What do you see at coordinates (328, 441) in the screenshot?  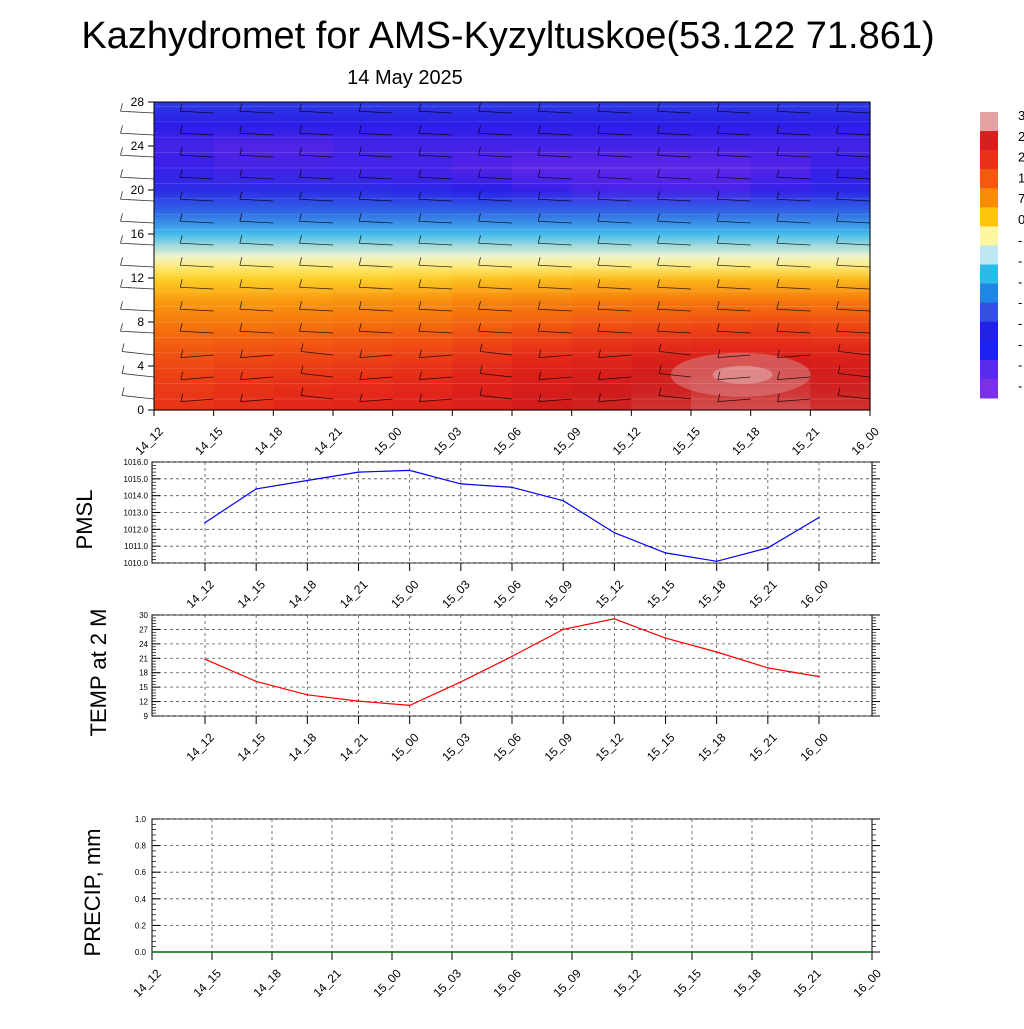 I see `x-tick-label: 14_21` at bounding box center [328, 441].